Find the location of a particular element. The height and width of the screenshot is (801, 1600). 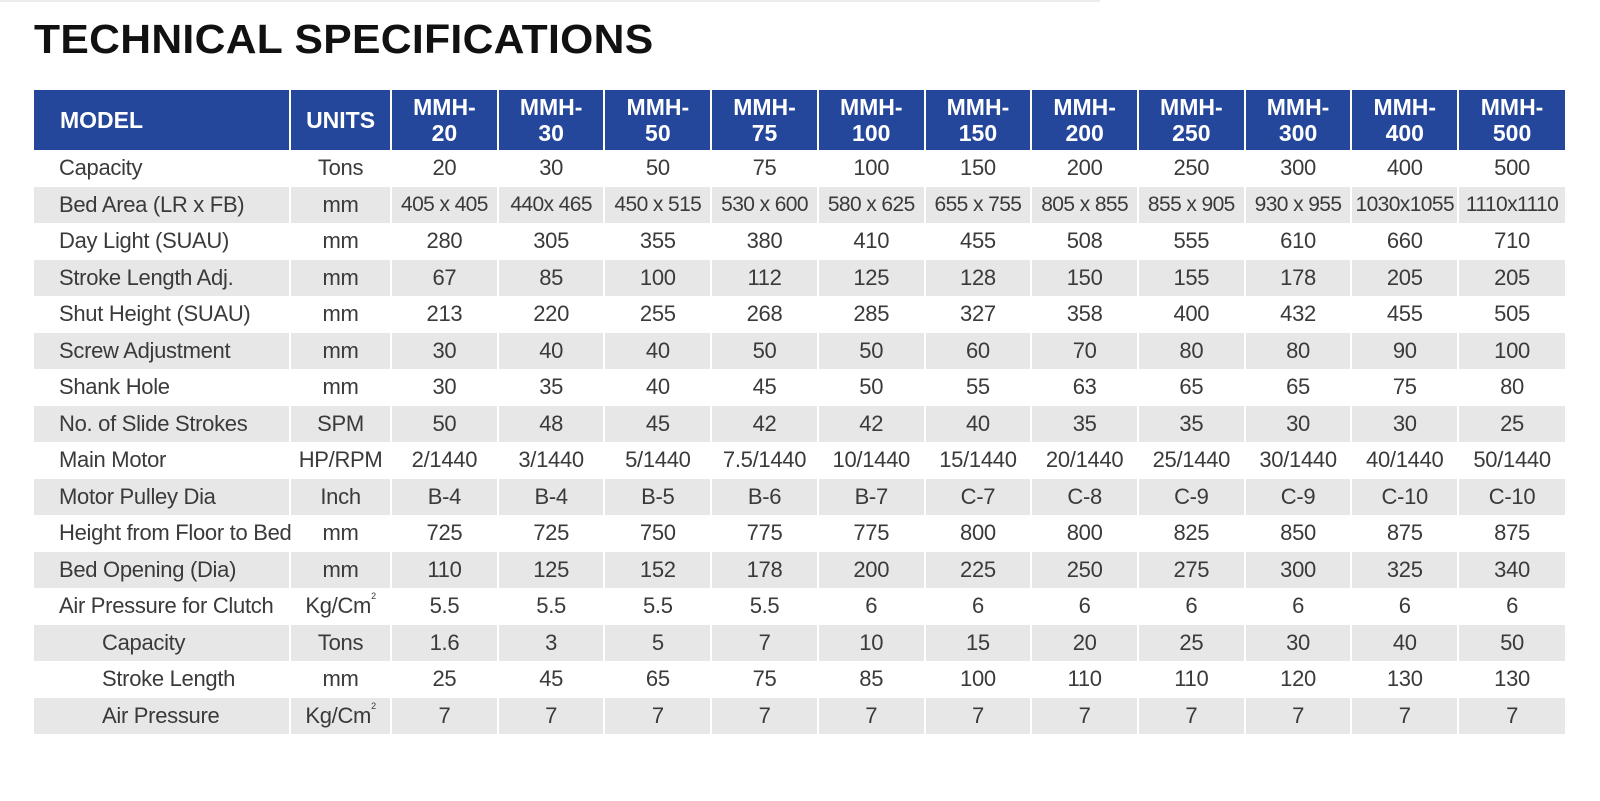

model-number: 250 is located at coordinates (1191, 133).